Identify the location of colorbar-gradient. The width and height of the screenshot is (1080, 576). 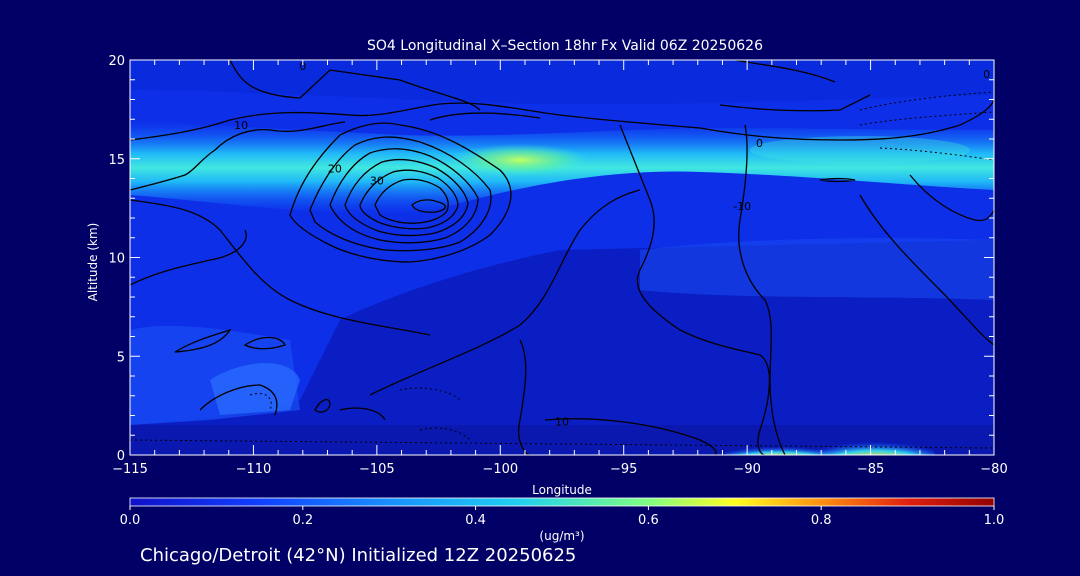
(562, 502).